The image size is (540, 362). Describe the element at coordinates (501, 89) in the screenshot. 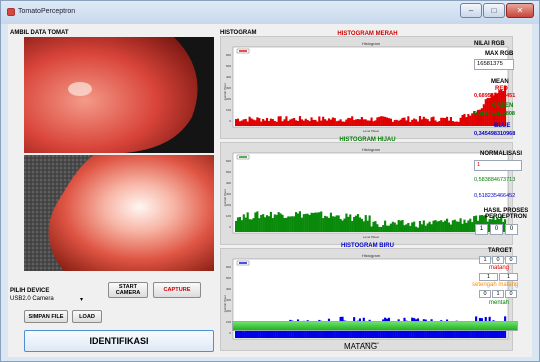

I see `red-label: RED` at that location.